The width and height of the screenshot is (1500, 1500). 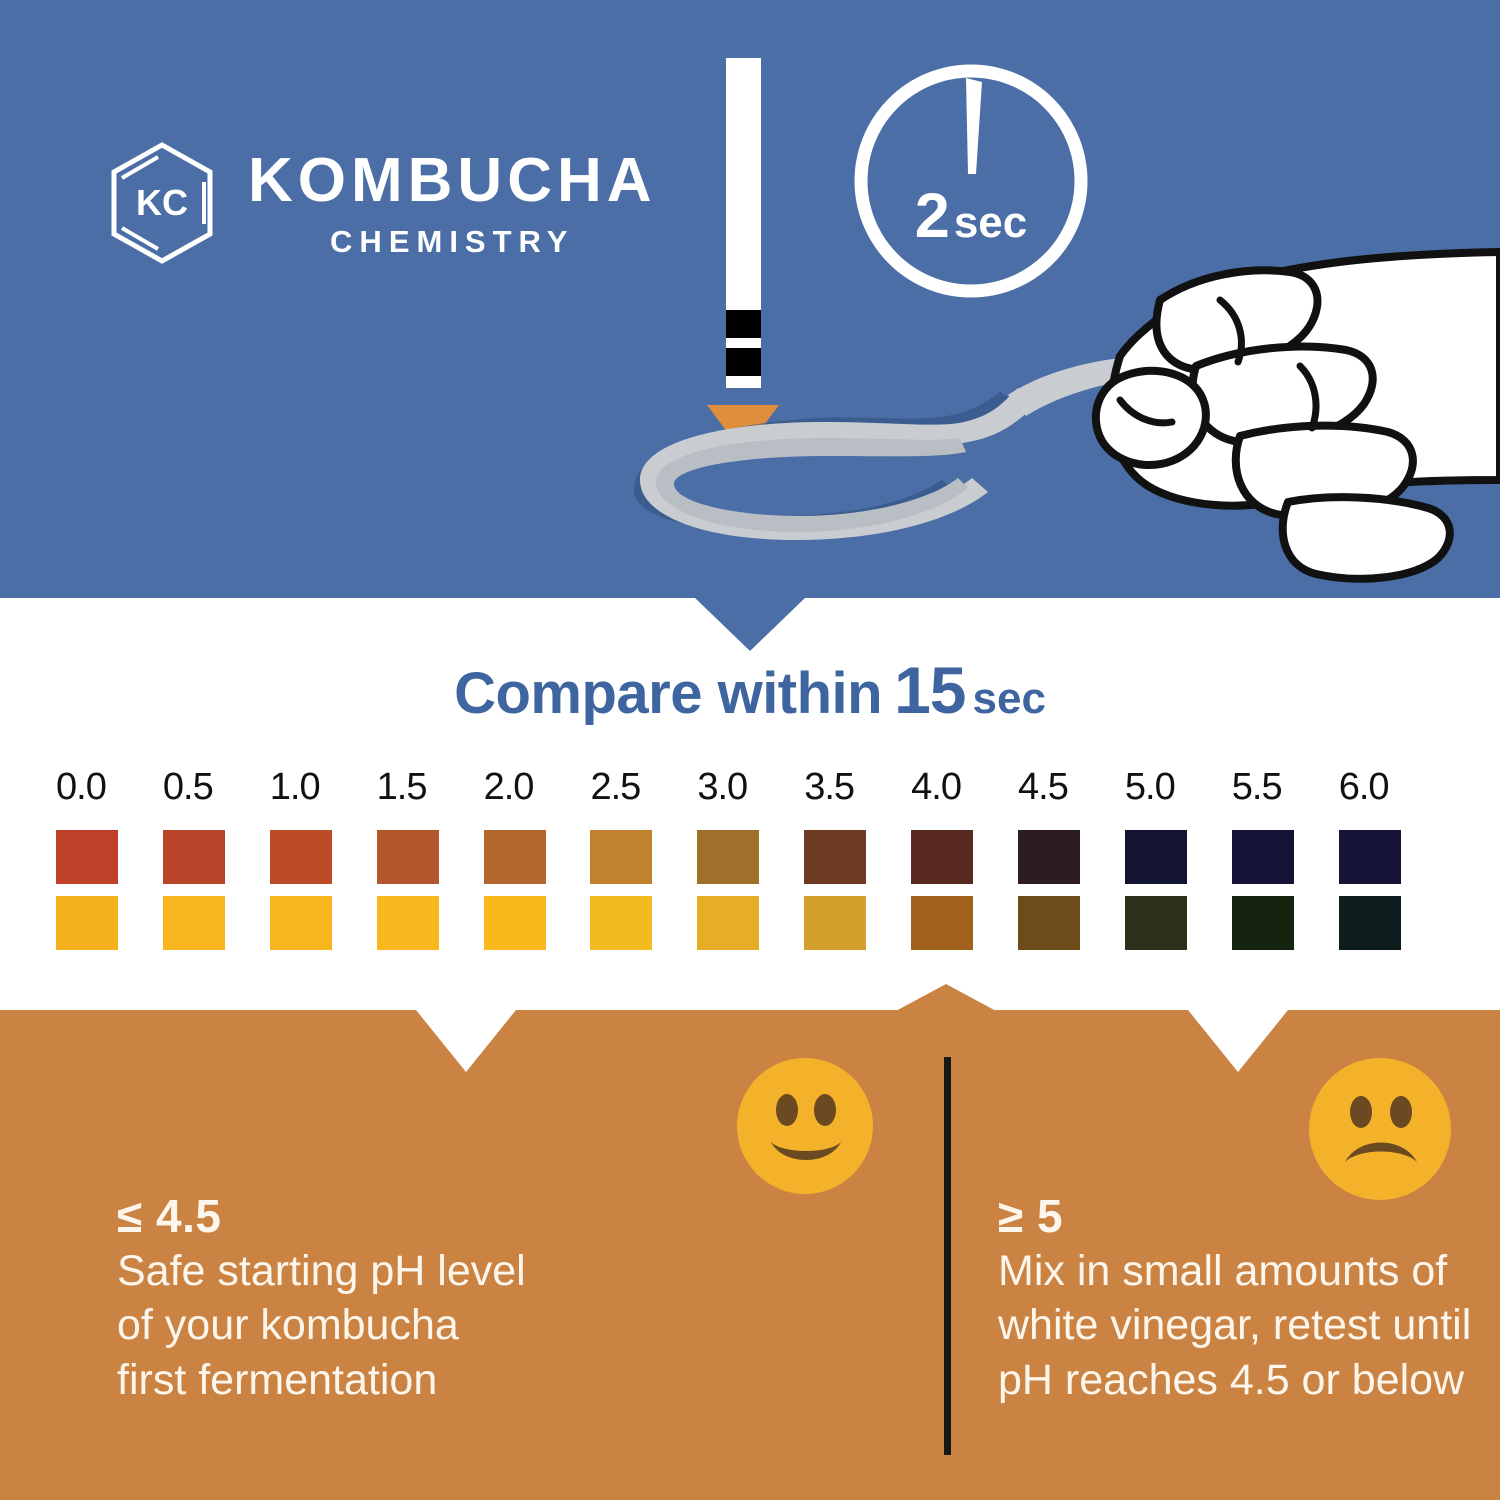 I want to click on ph-scale-label: 0.5, so click(x=188, y=787).